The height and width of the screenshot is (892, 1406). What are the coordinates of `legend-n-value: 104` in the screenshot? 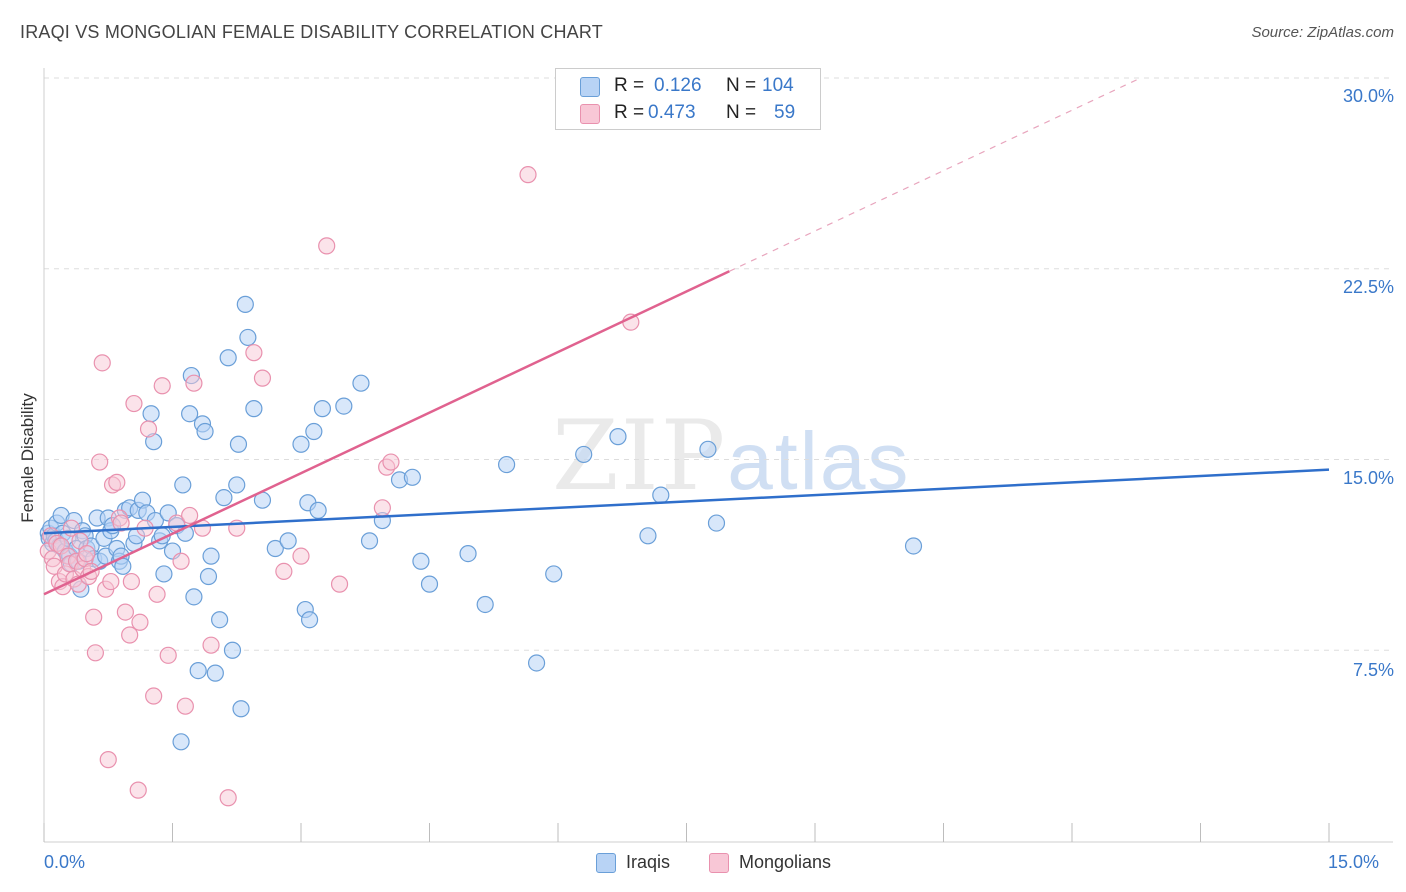 It's located at (778, 85).